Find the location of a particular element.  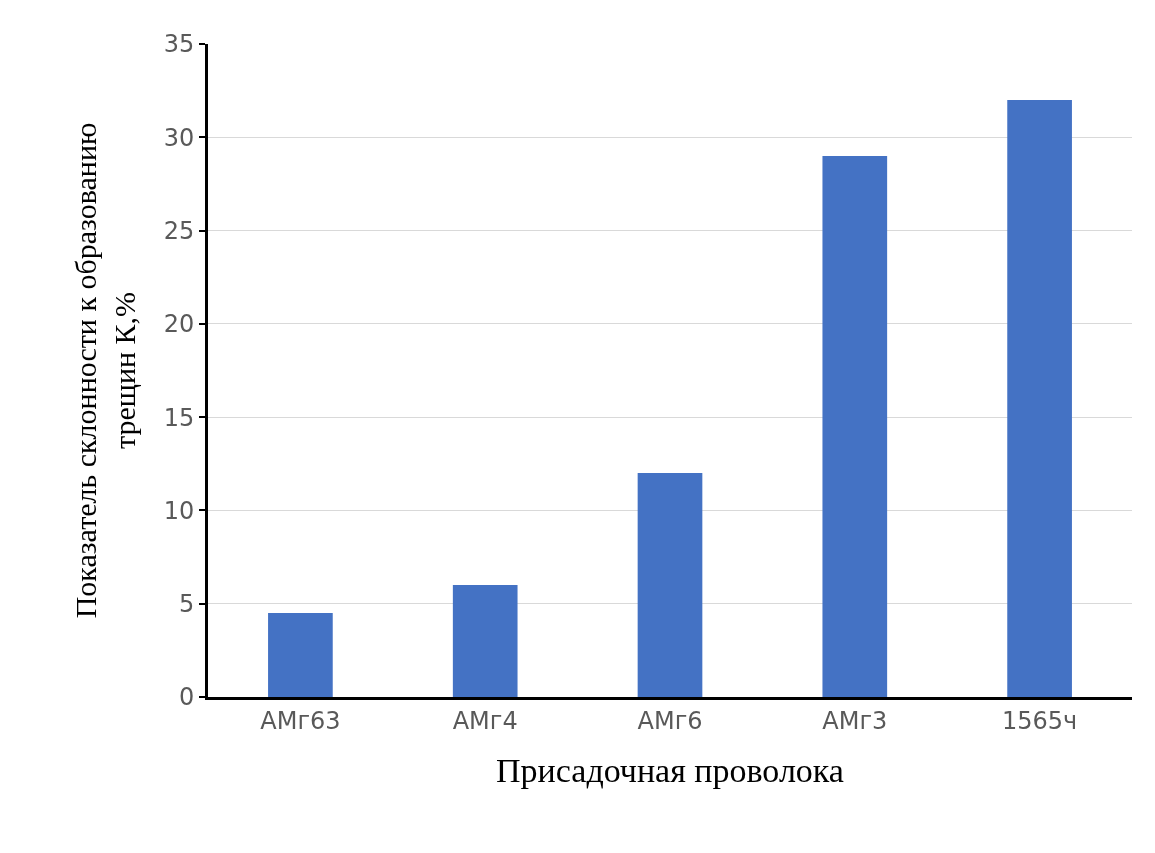

y-tick-label: 35 is located at coordinates (179, 44).